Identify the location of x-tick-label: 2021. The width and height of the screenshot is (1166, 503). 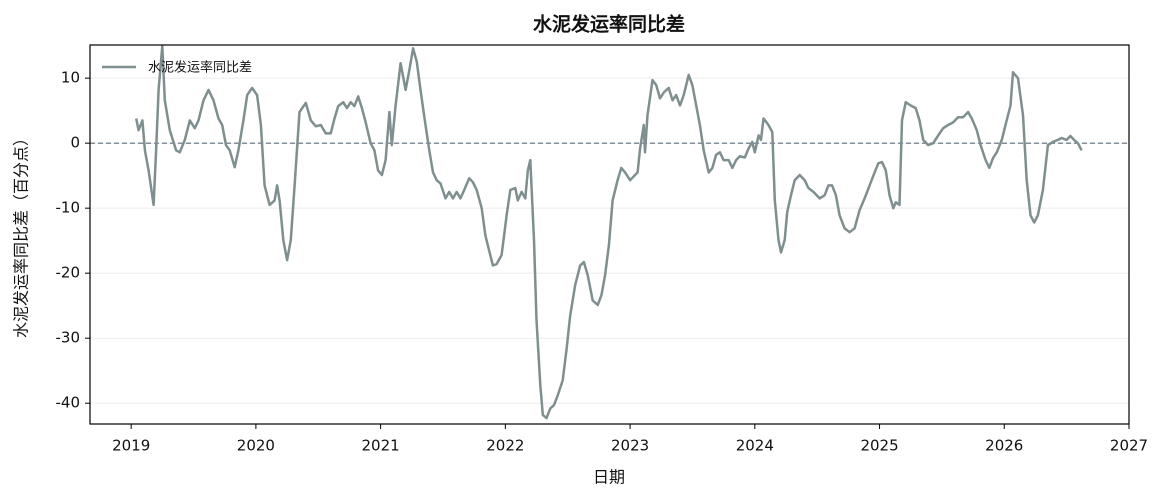
(381, 446).